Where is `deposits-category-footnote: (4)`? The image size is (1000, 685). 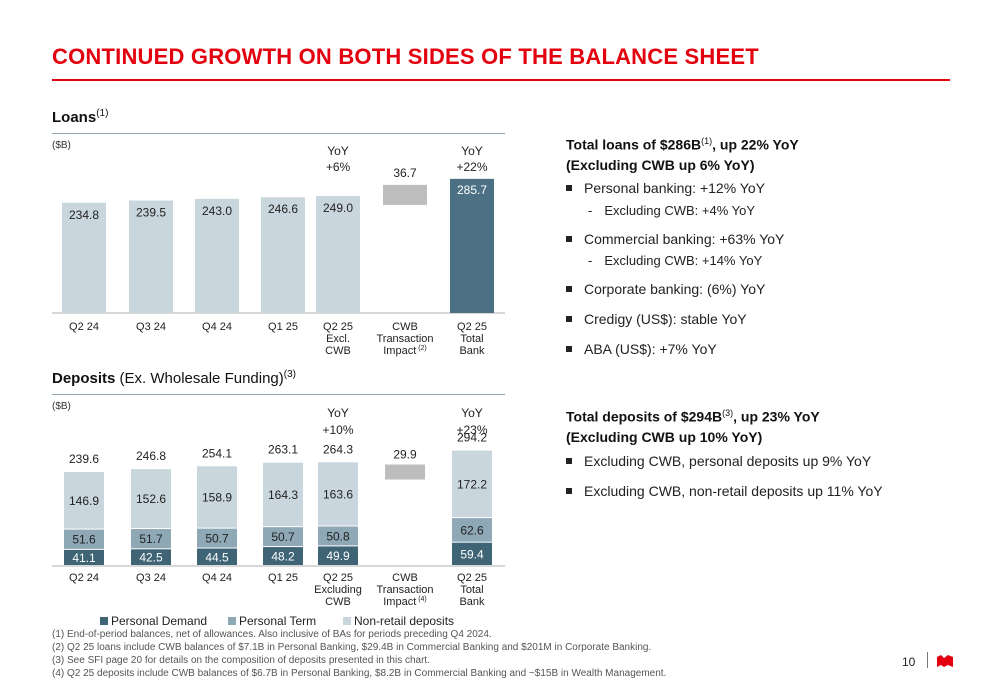 deposits-category-footnote: (4) is located at coordinates (421, 599).